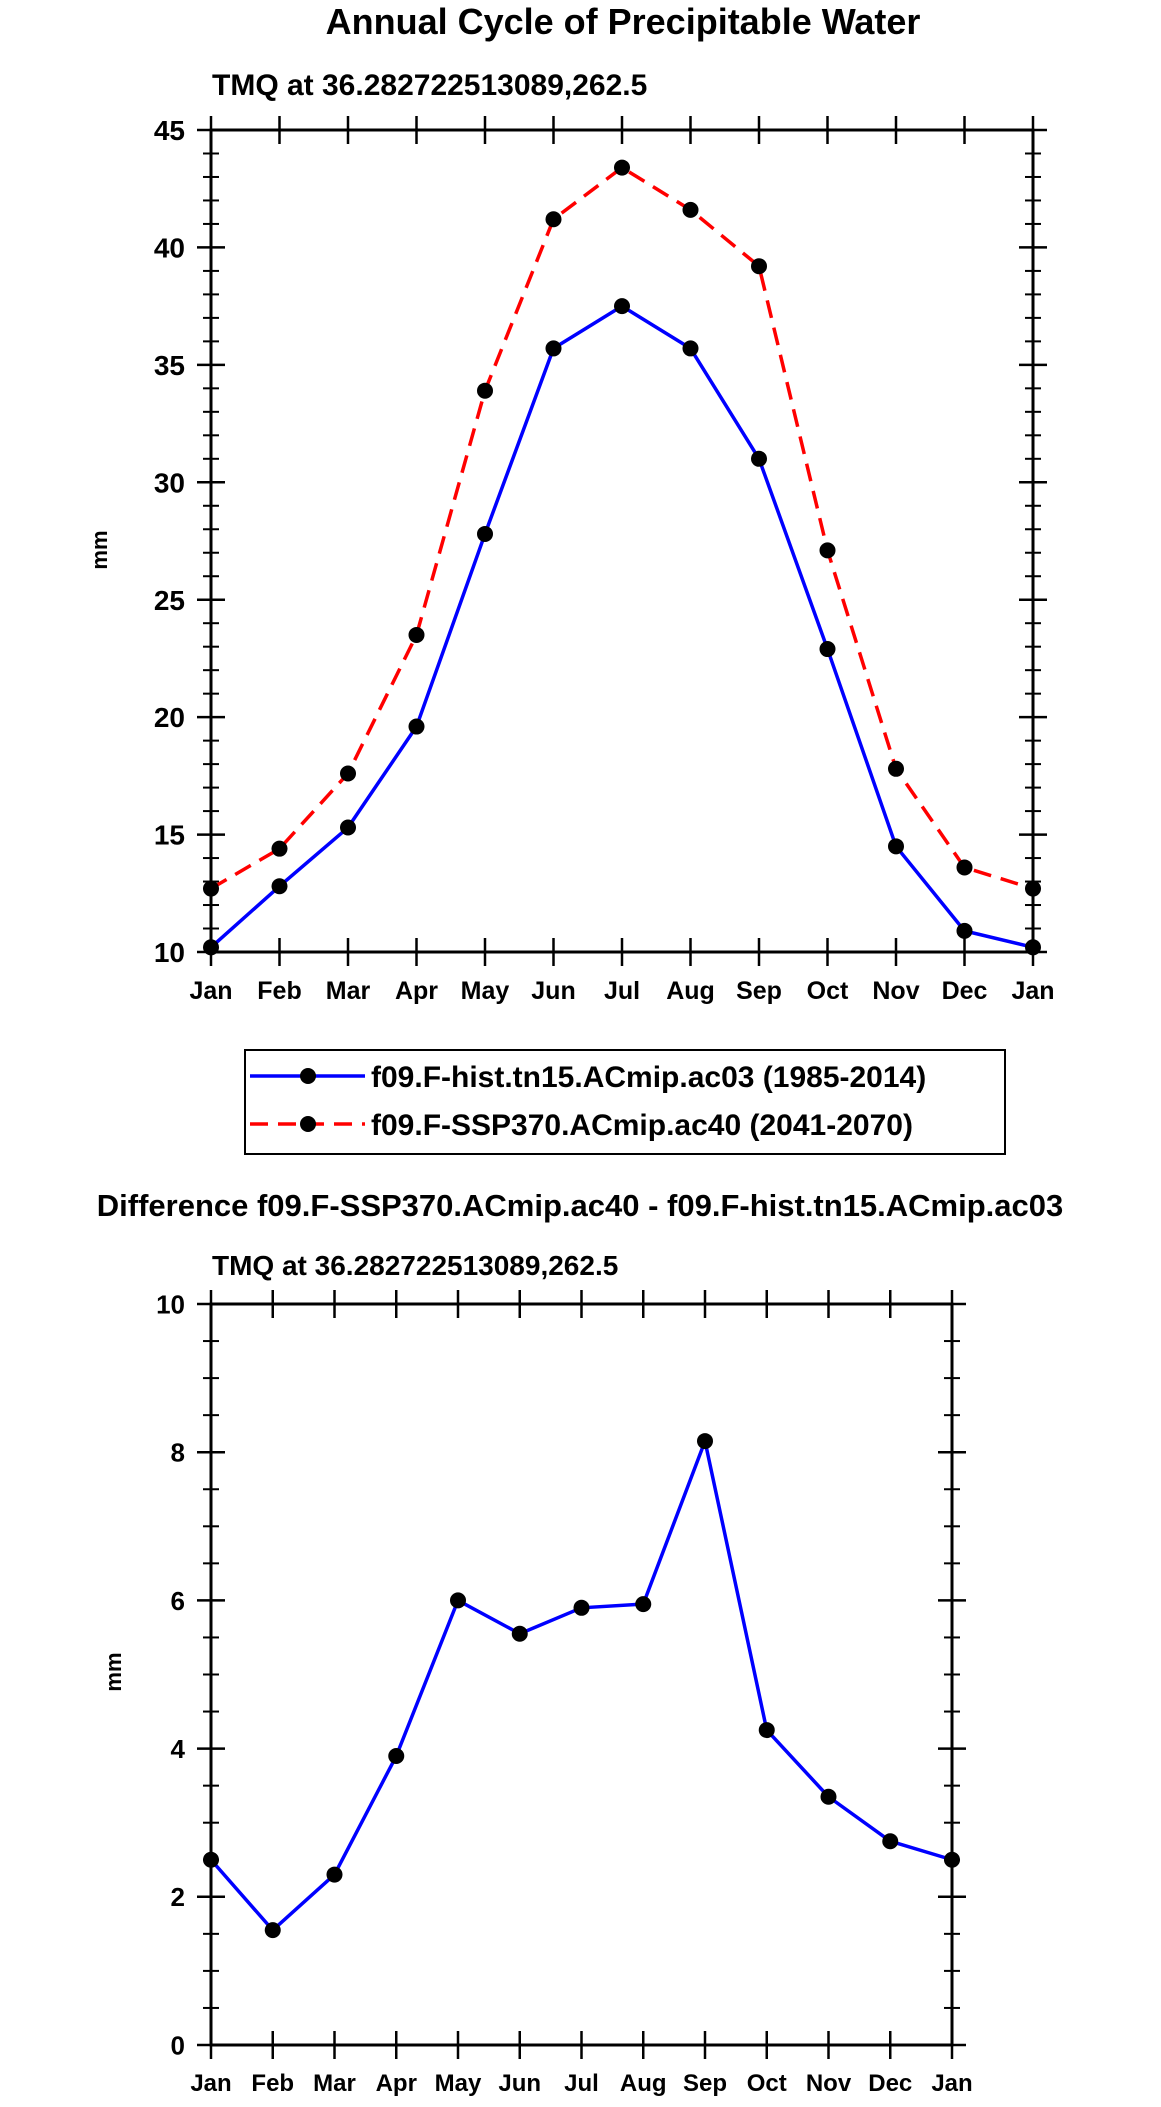 This screenshot has width=1161, height=2107. Describe the element at coordinates (642, 1125) in the screenshot. I see `legend-label-ssp: f09.F-SSP370.ACmip.ac40 (2041-2070)` at that location.